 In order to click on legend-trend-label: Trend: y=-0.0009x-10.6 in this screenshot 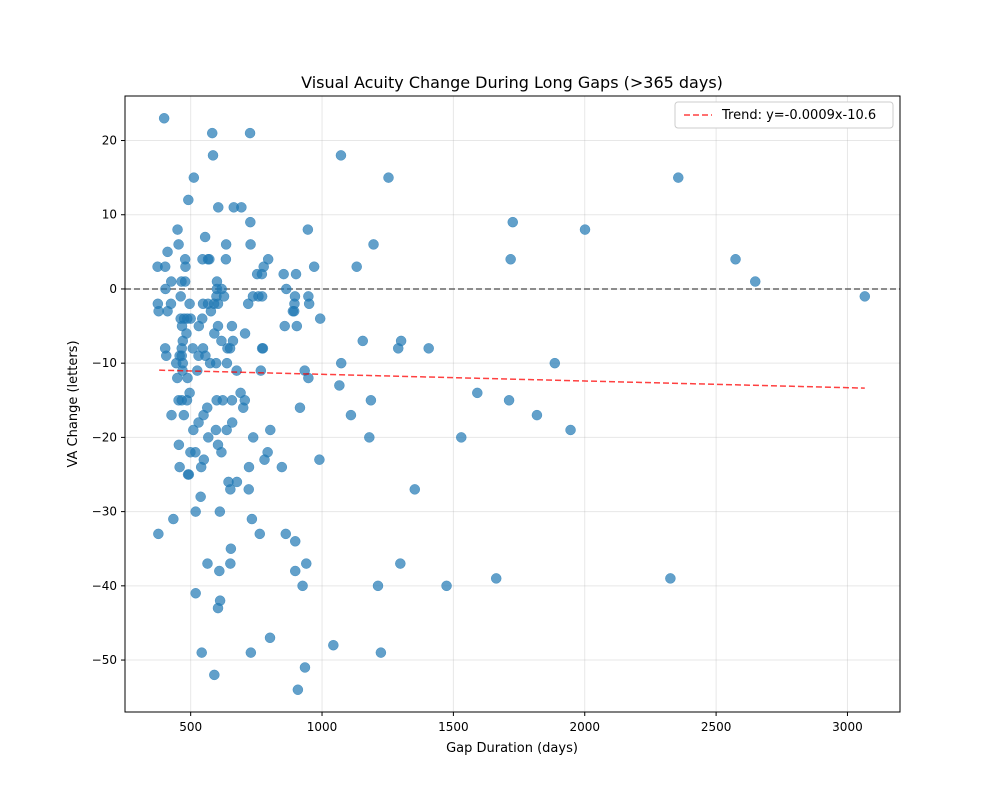, I will do `click(798, 115)`.